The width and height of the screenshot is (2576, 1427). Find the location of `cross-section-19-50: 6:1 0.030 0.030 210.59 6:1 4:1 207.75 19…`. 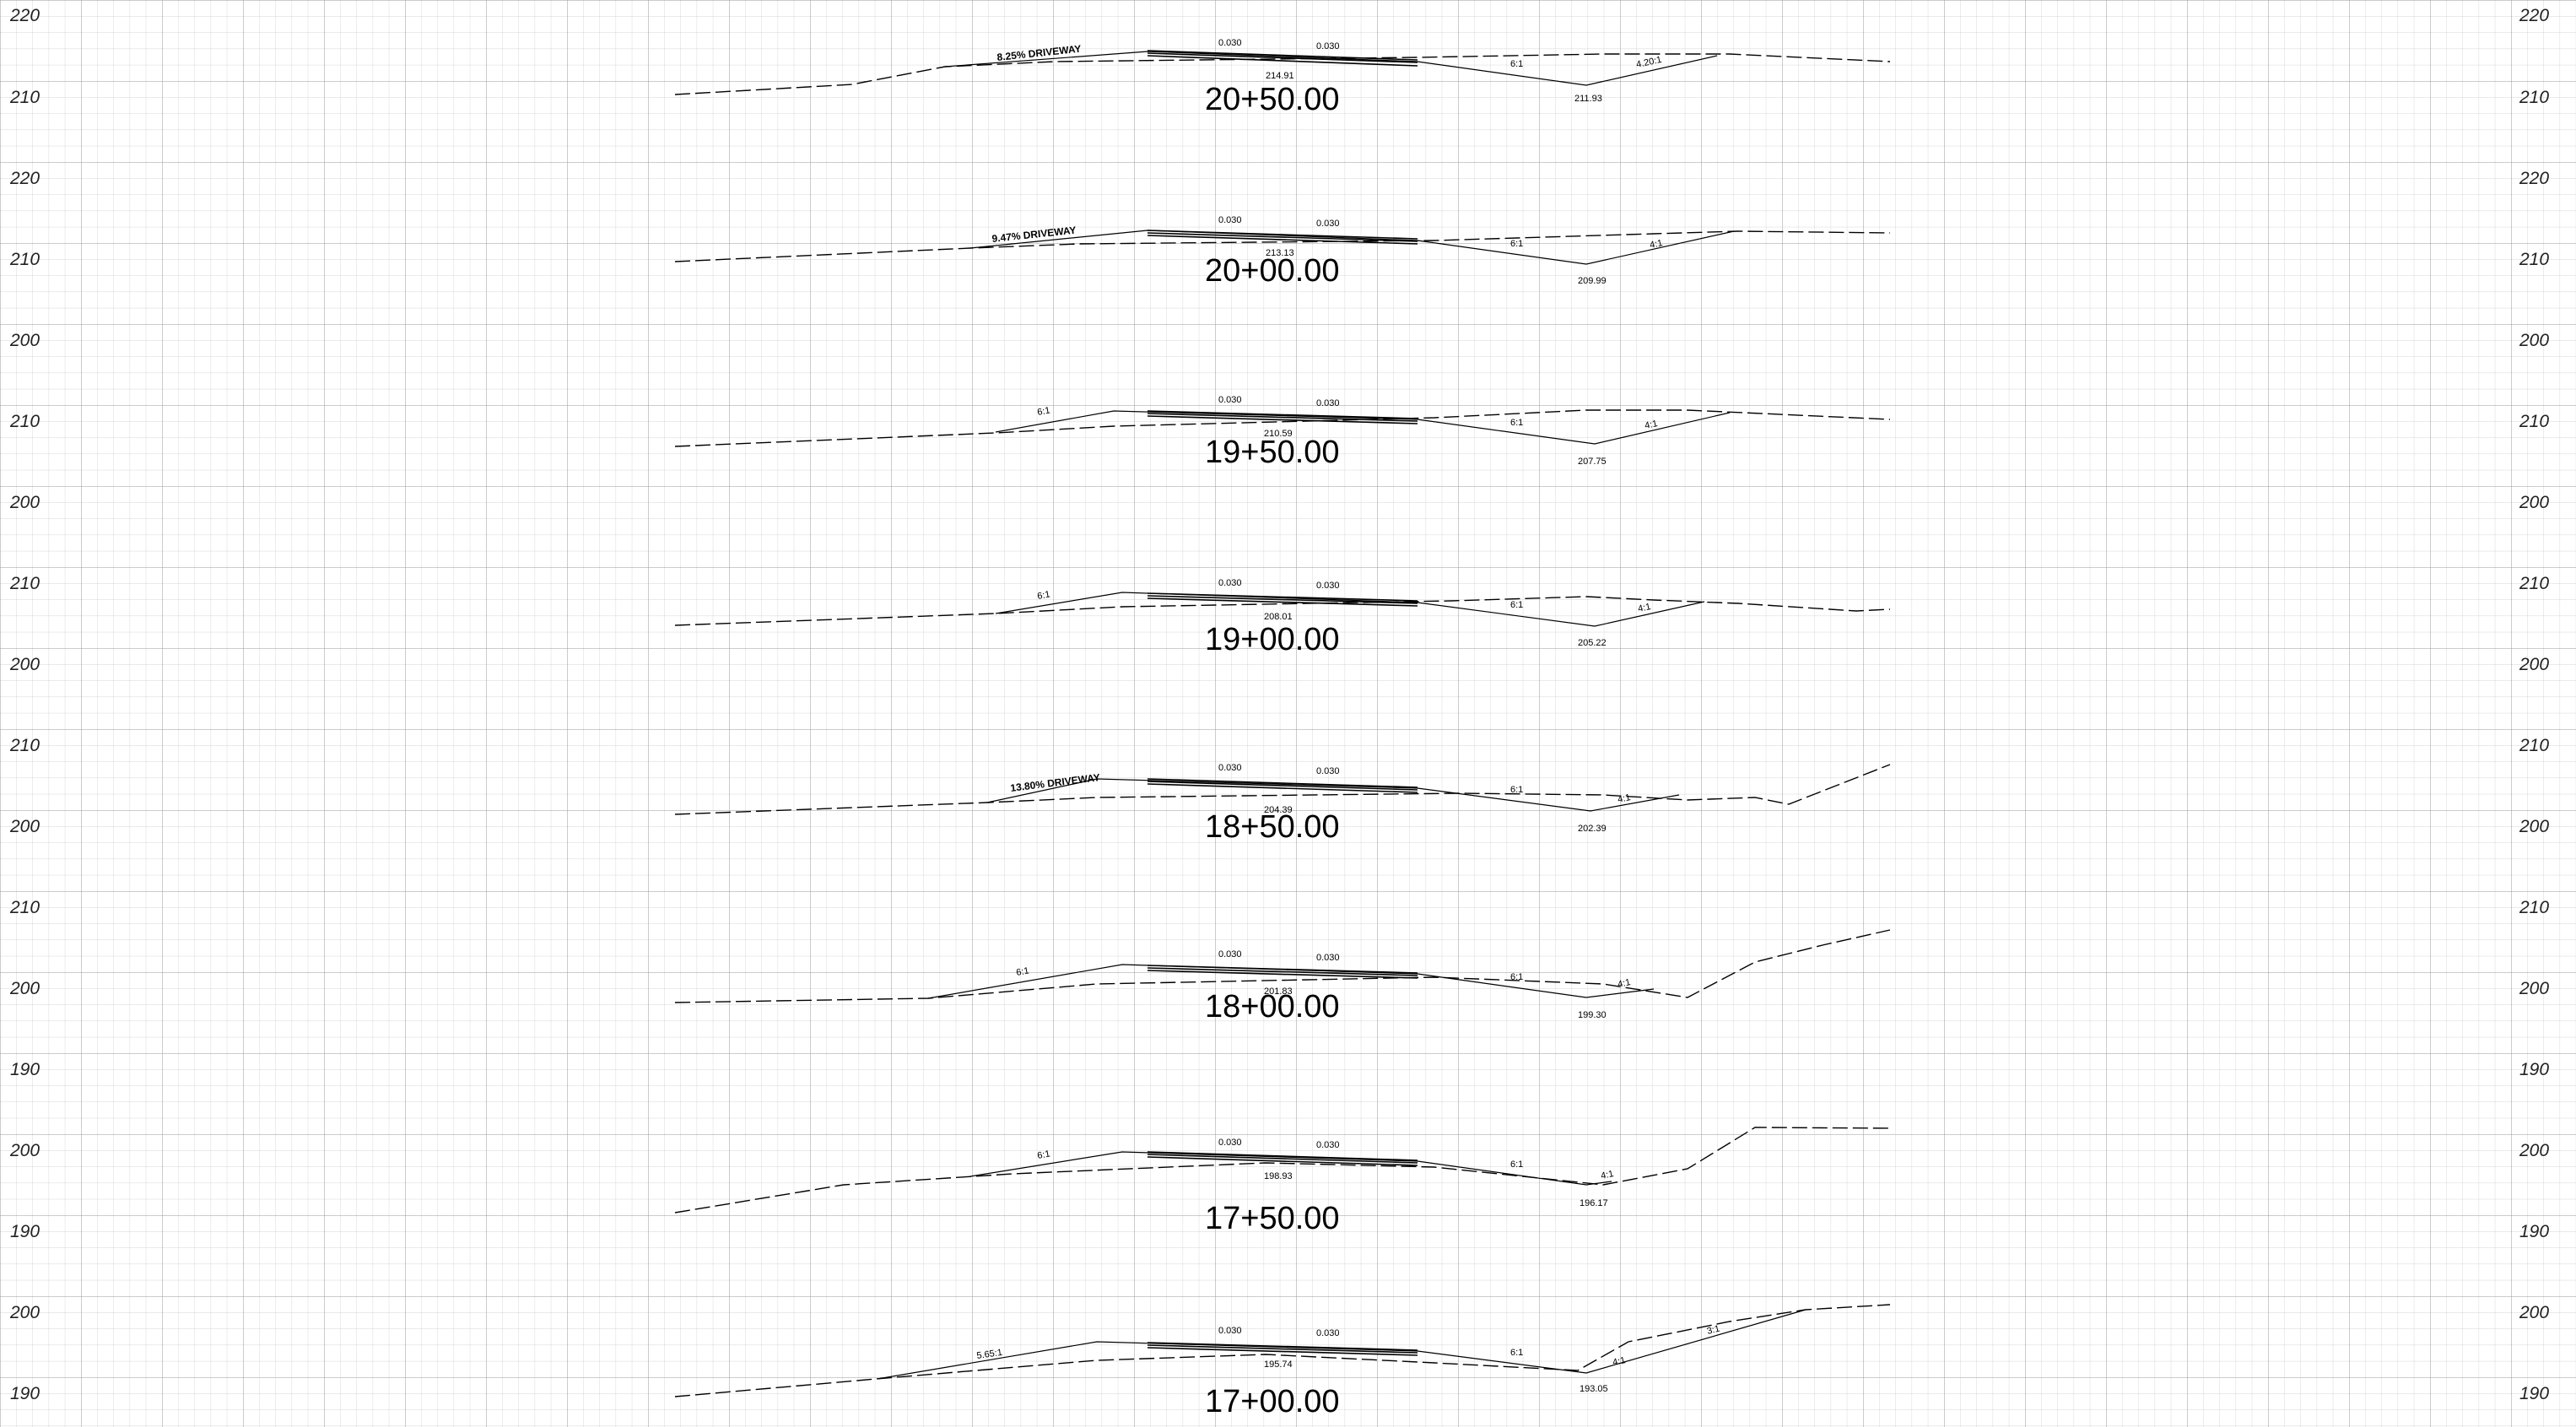

cross-section-19-50: 6:1 0.030 0.030 210.59 6:1 4:1 207.75 19… is located at coordinates (1282, 432).